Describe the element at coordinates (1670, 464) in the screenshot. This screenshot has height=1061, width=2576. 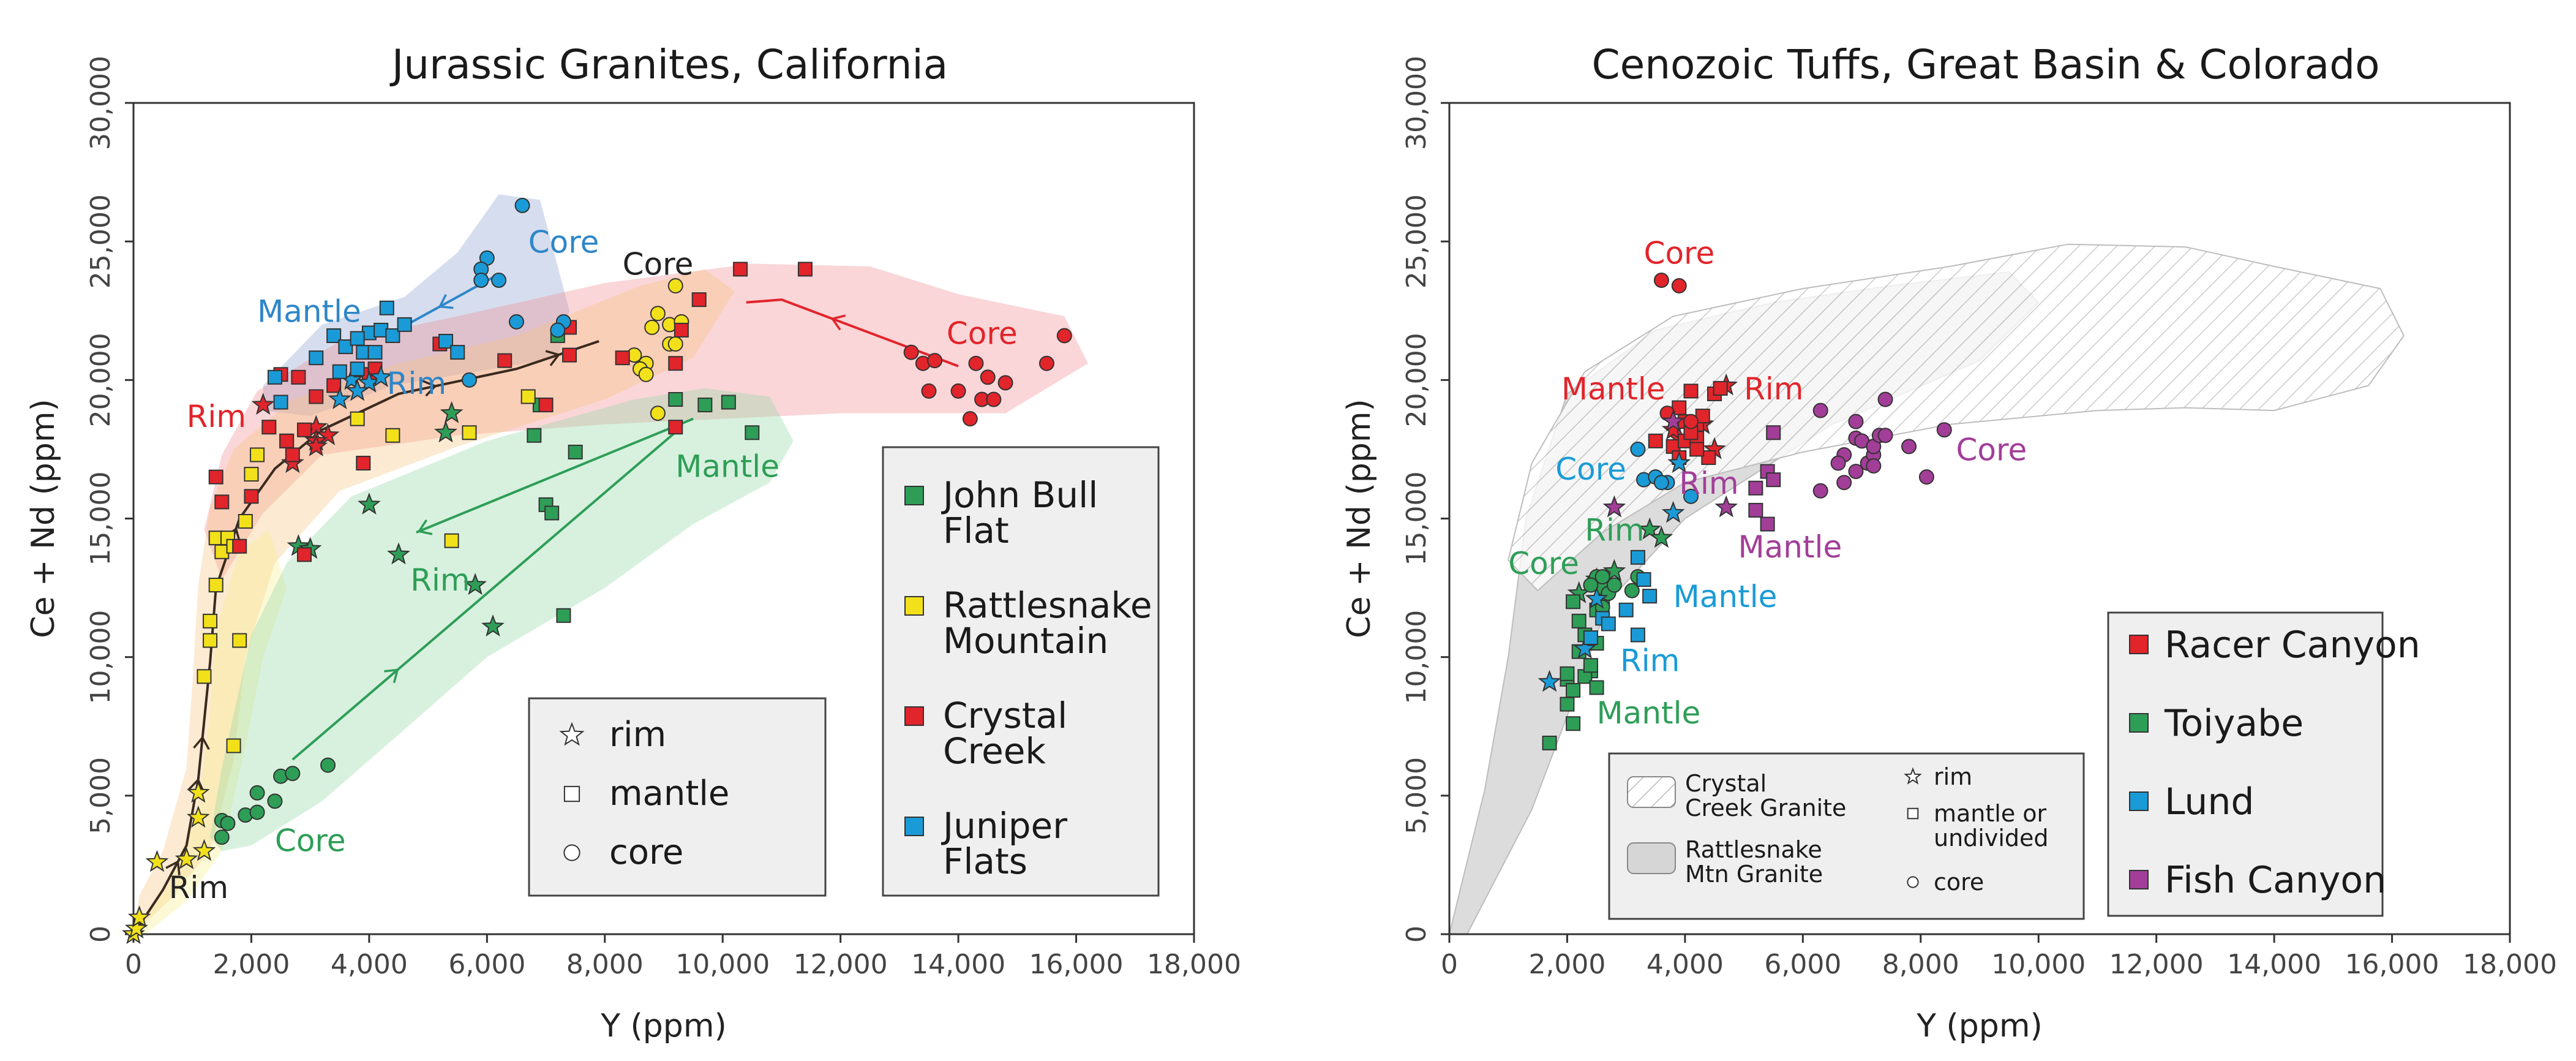
I see `series-fish-canyon-rim` at that location.